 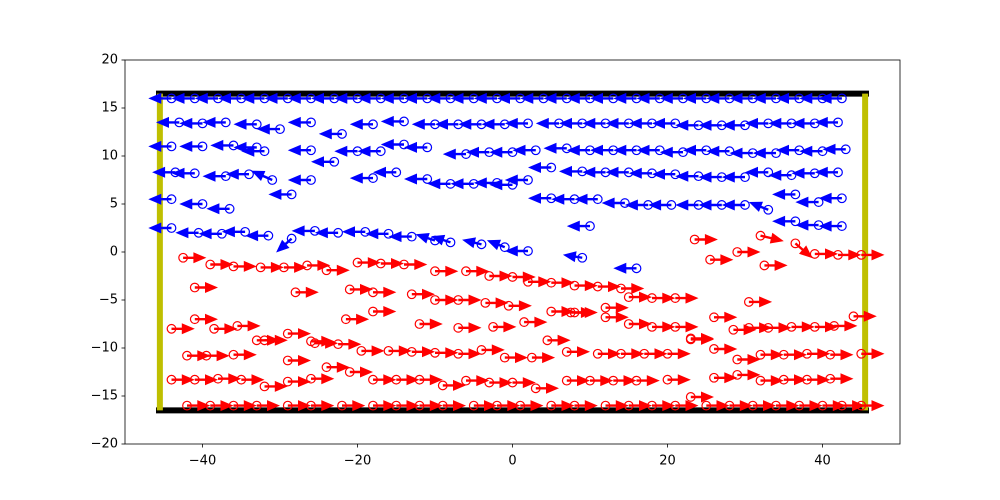 What do you see at coordinates (108, 300) in the screenshot?
I see `y-tick-label: −5` at bounding box center [108, 300].